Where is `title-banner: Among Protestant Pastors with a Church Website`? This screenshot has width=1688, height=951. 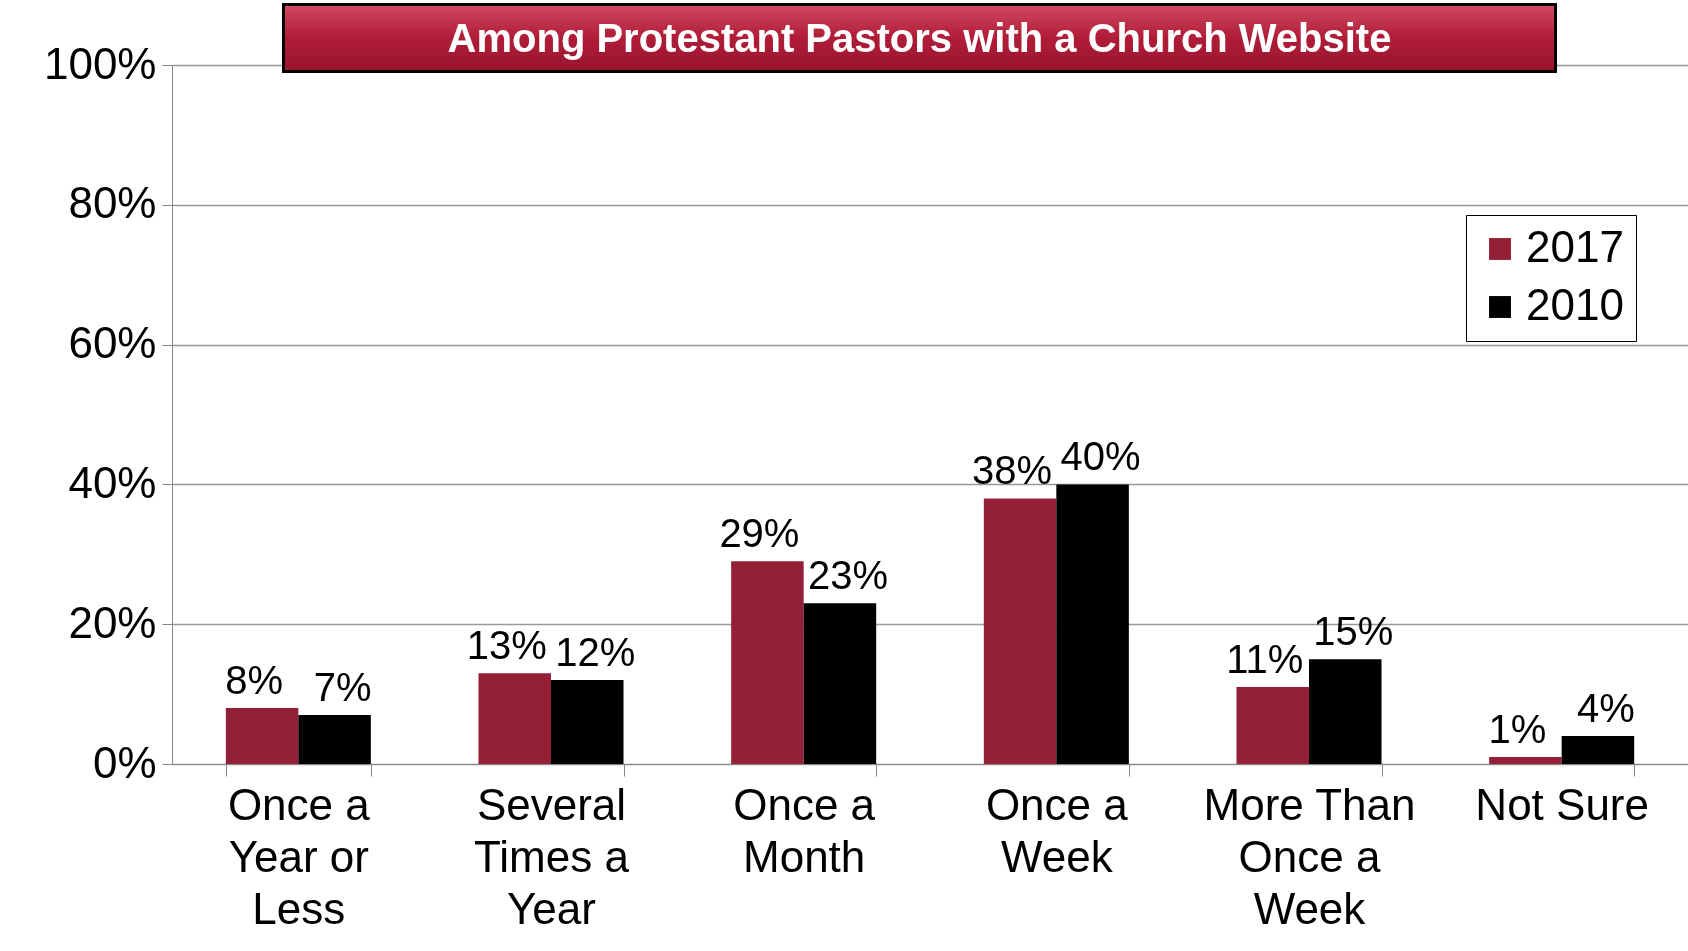 title-banner: Among Protestant Pastors with a Church Website is located at coordinates (919, 38).